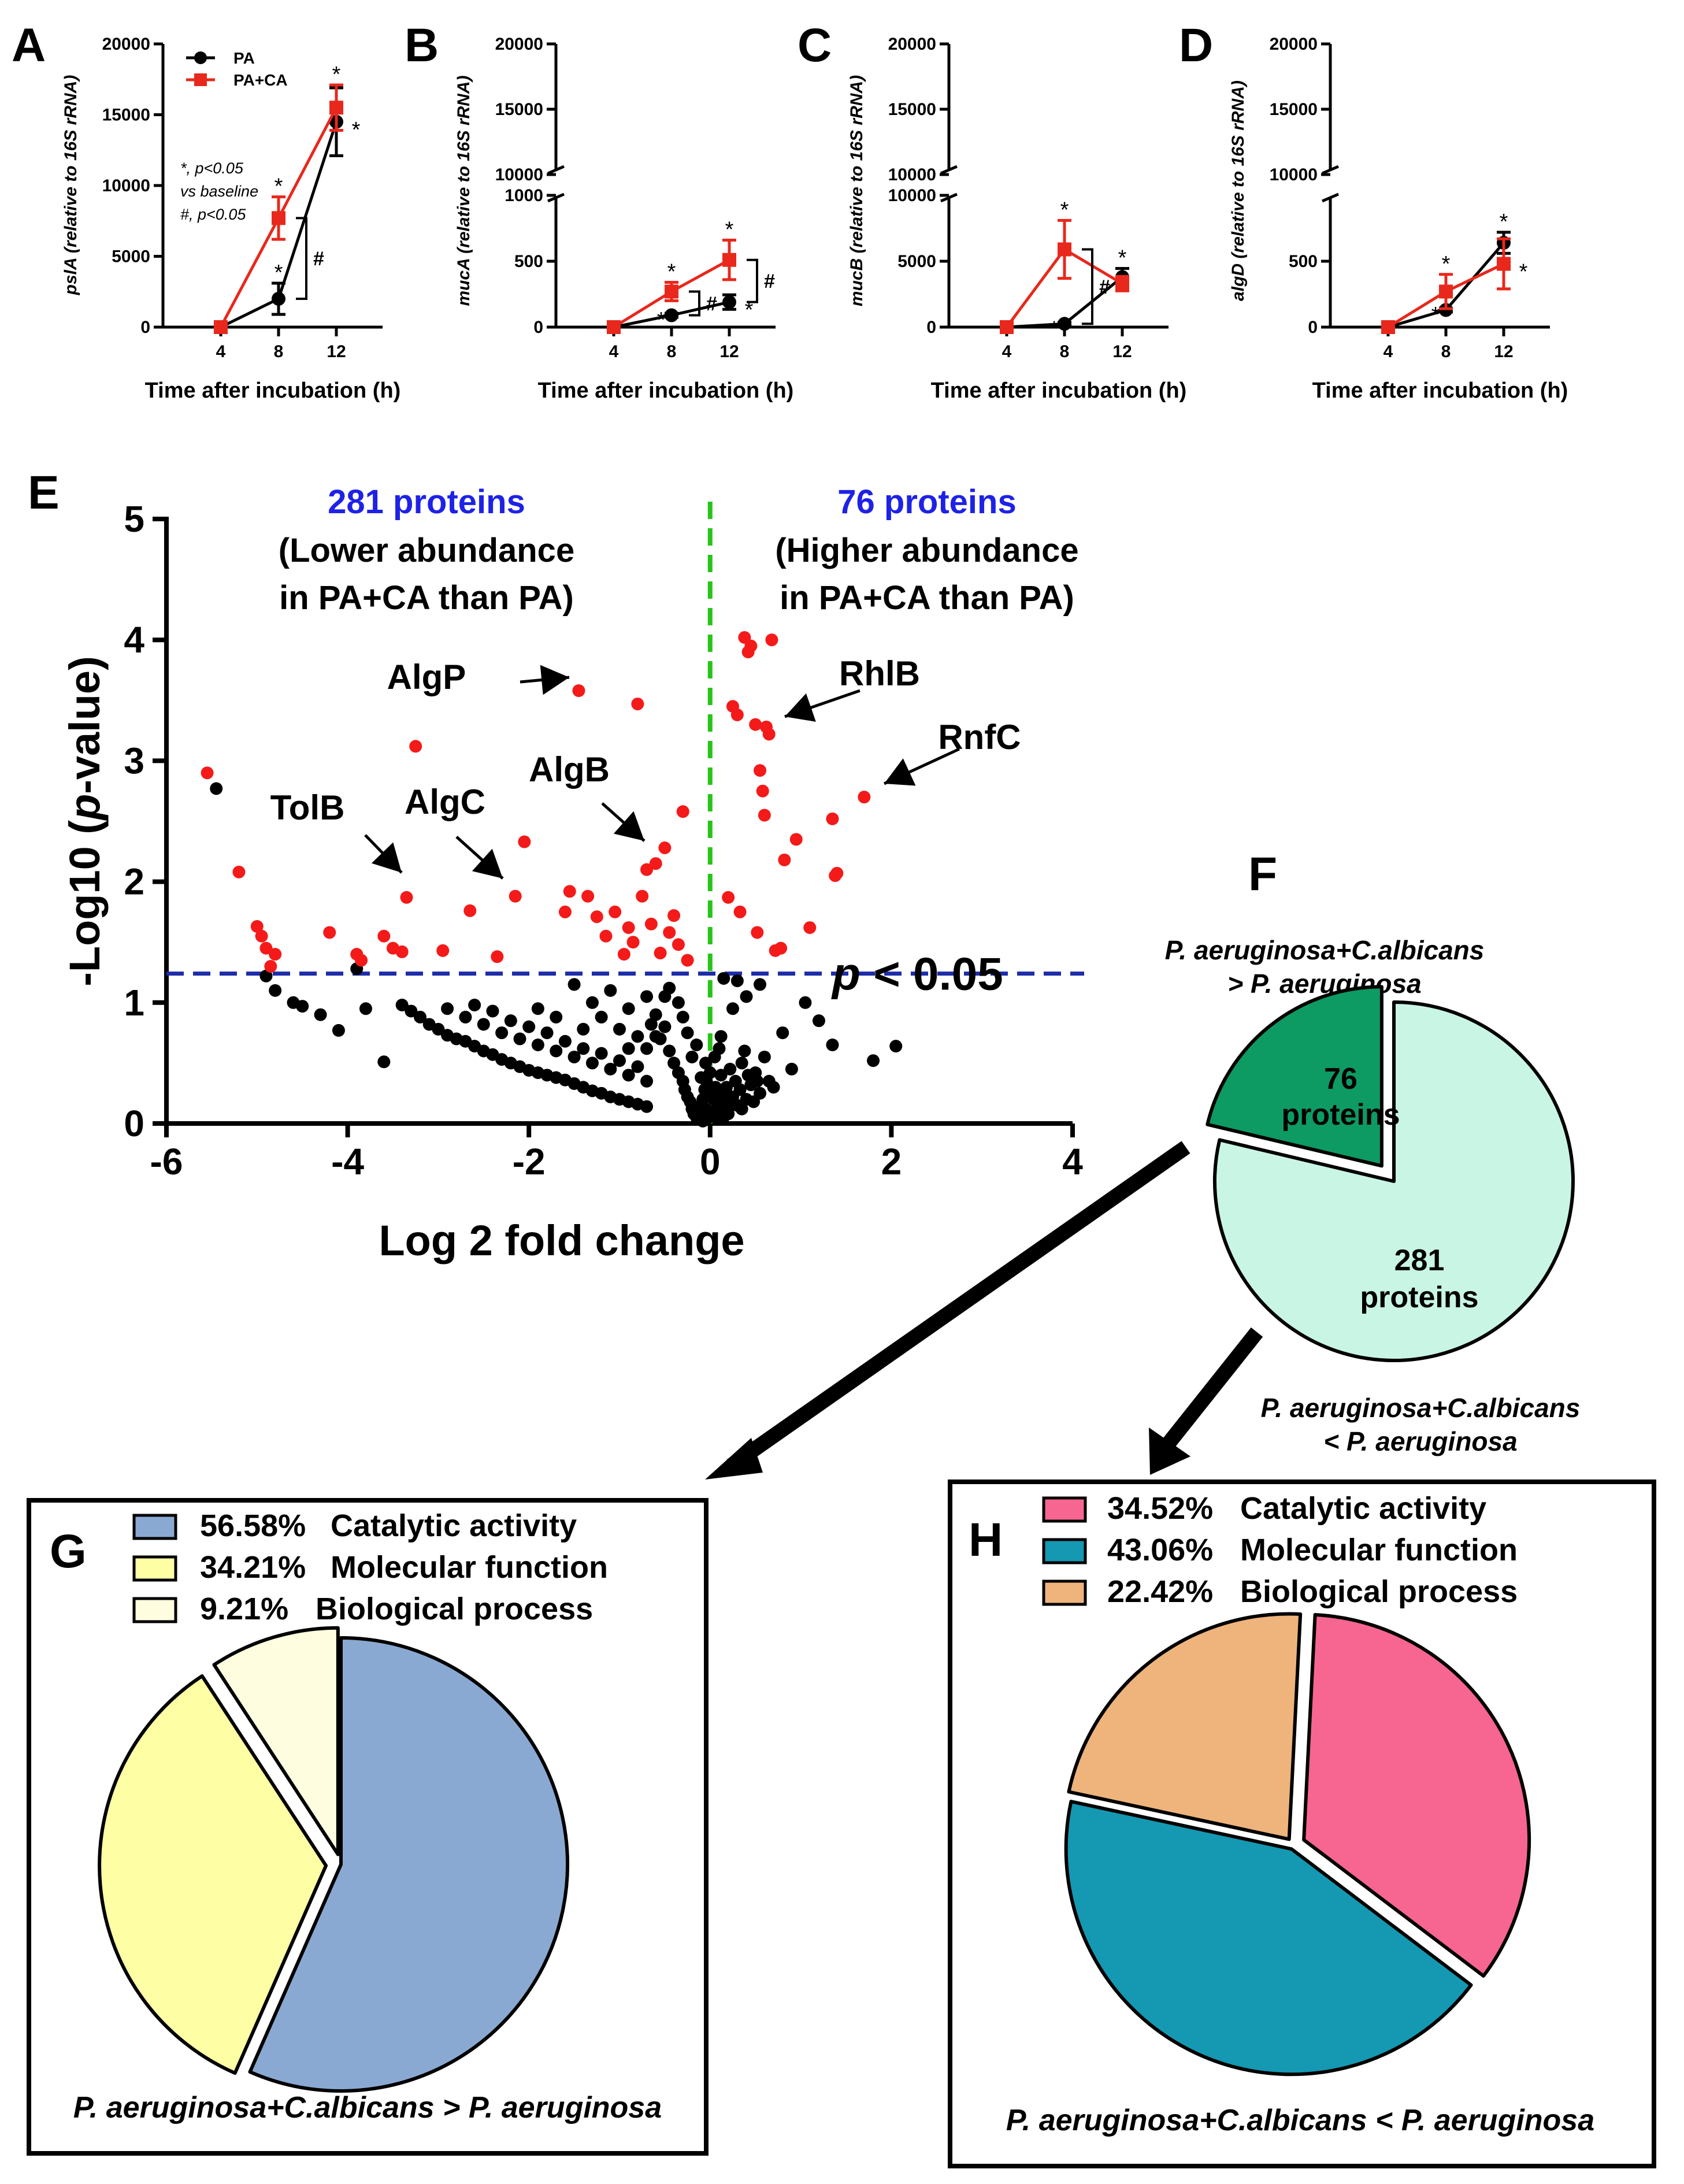 This screenshot has width=1684, height=2184. Describe the element at coordinates (1421, 1408) in the screenshot. I see `bottom-group-label: P. aeruginosa+C.albicans` at that location.